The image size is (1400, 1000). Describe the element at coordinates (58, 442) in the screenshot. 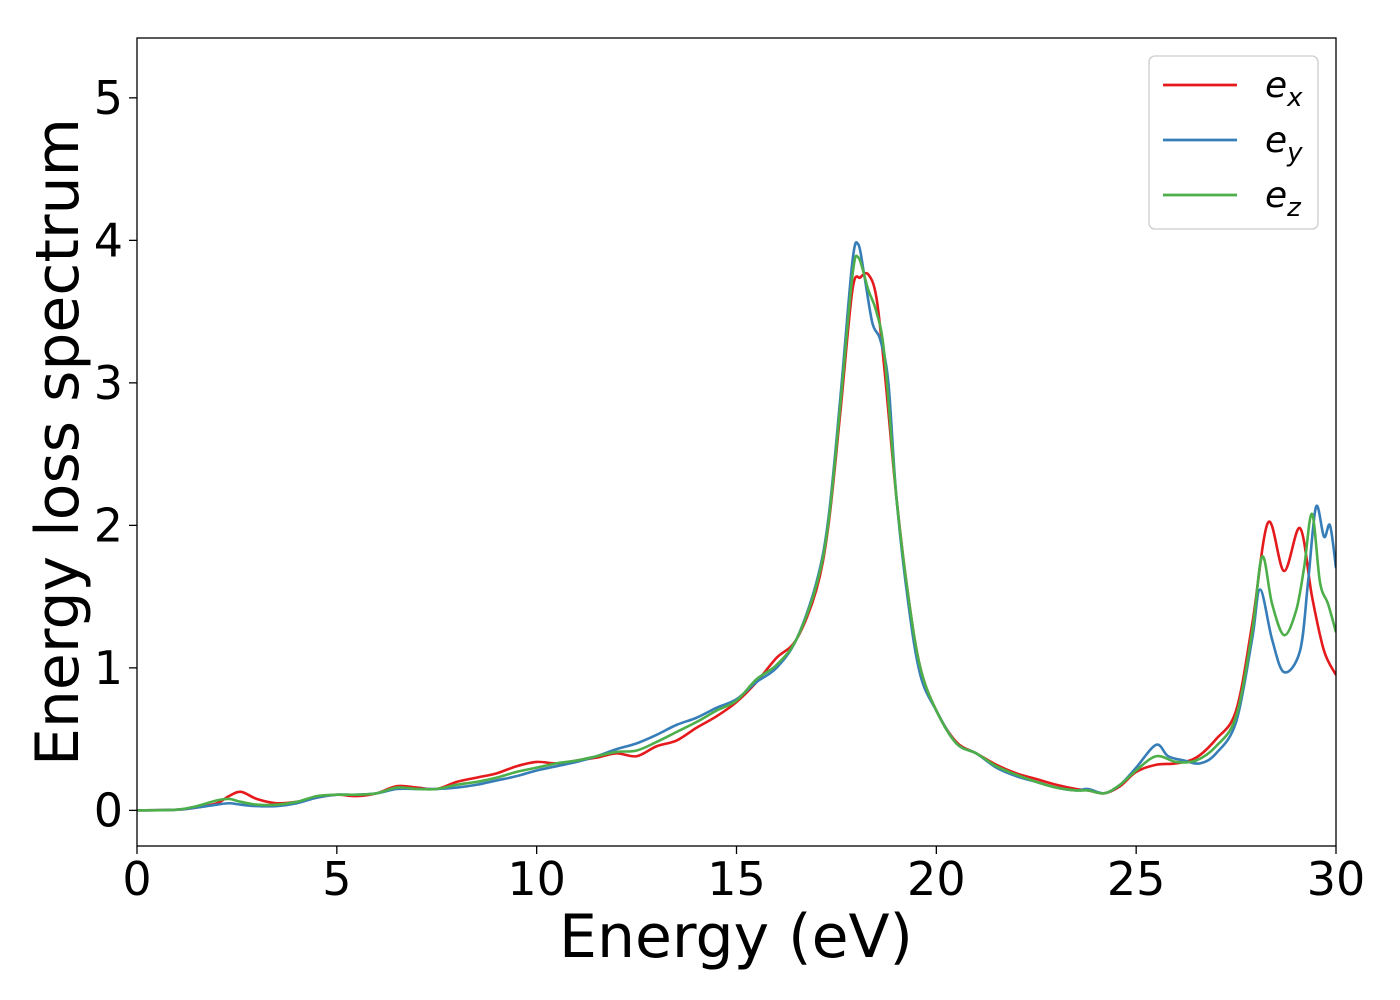

I see `y-axis-label: Energy loss spectrum` at that location.